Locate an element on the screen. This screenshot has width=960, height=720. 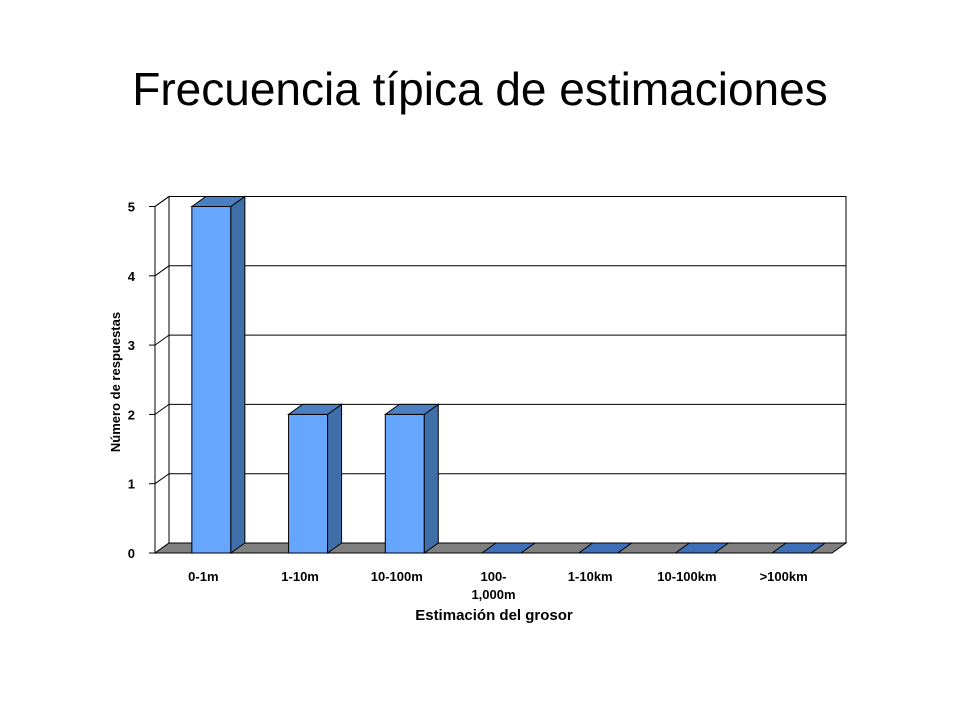
x-axis-label: Estimación del grosor is located at coordinates (494, 615).